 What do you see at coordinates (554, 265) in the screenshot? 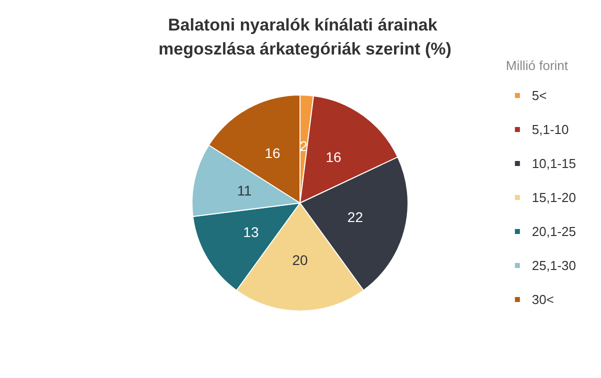
I see `legend-label: 25,1-30` at bounding box center [554, 265].